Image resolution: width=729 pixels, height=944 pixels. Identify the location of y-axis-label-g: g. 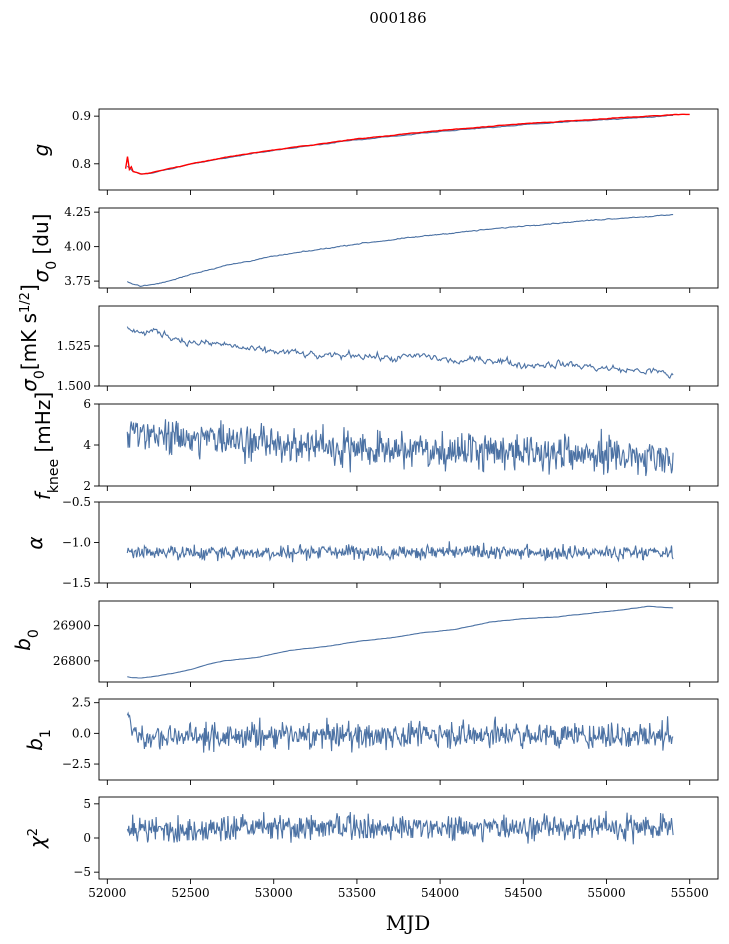
(41, 150).